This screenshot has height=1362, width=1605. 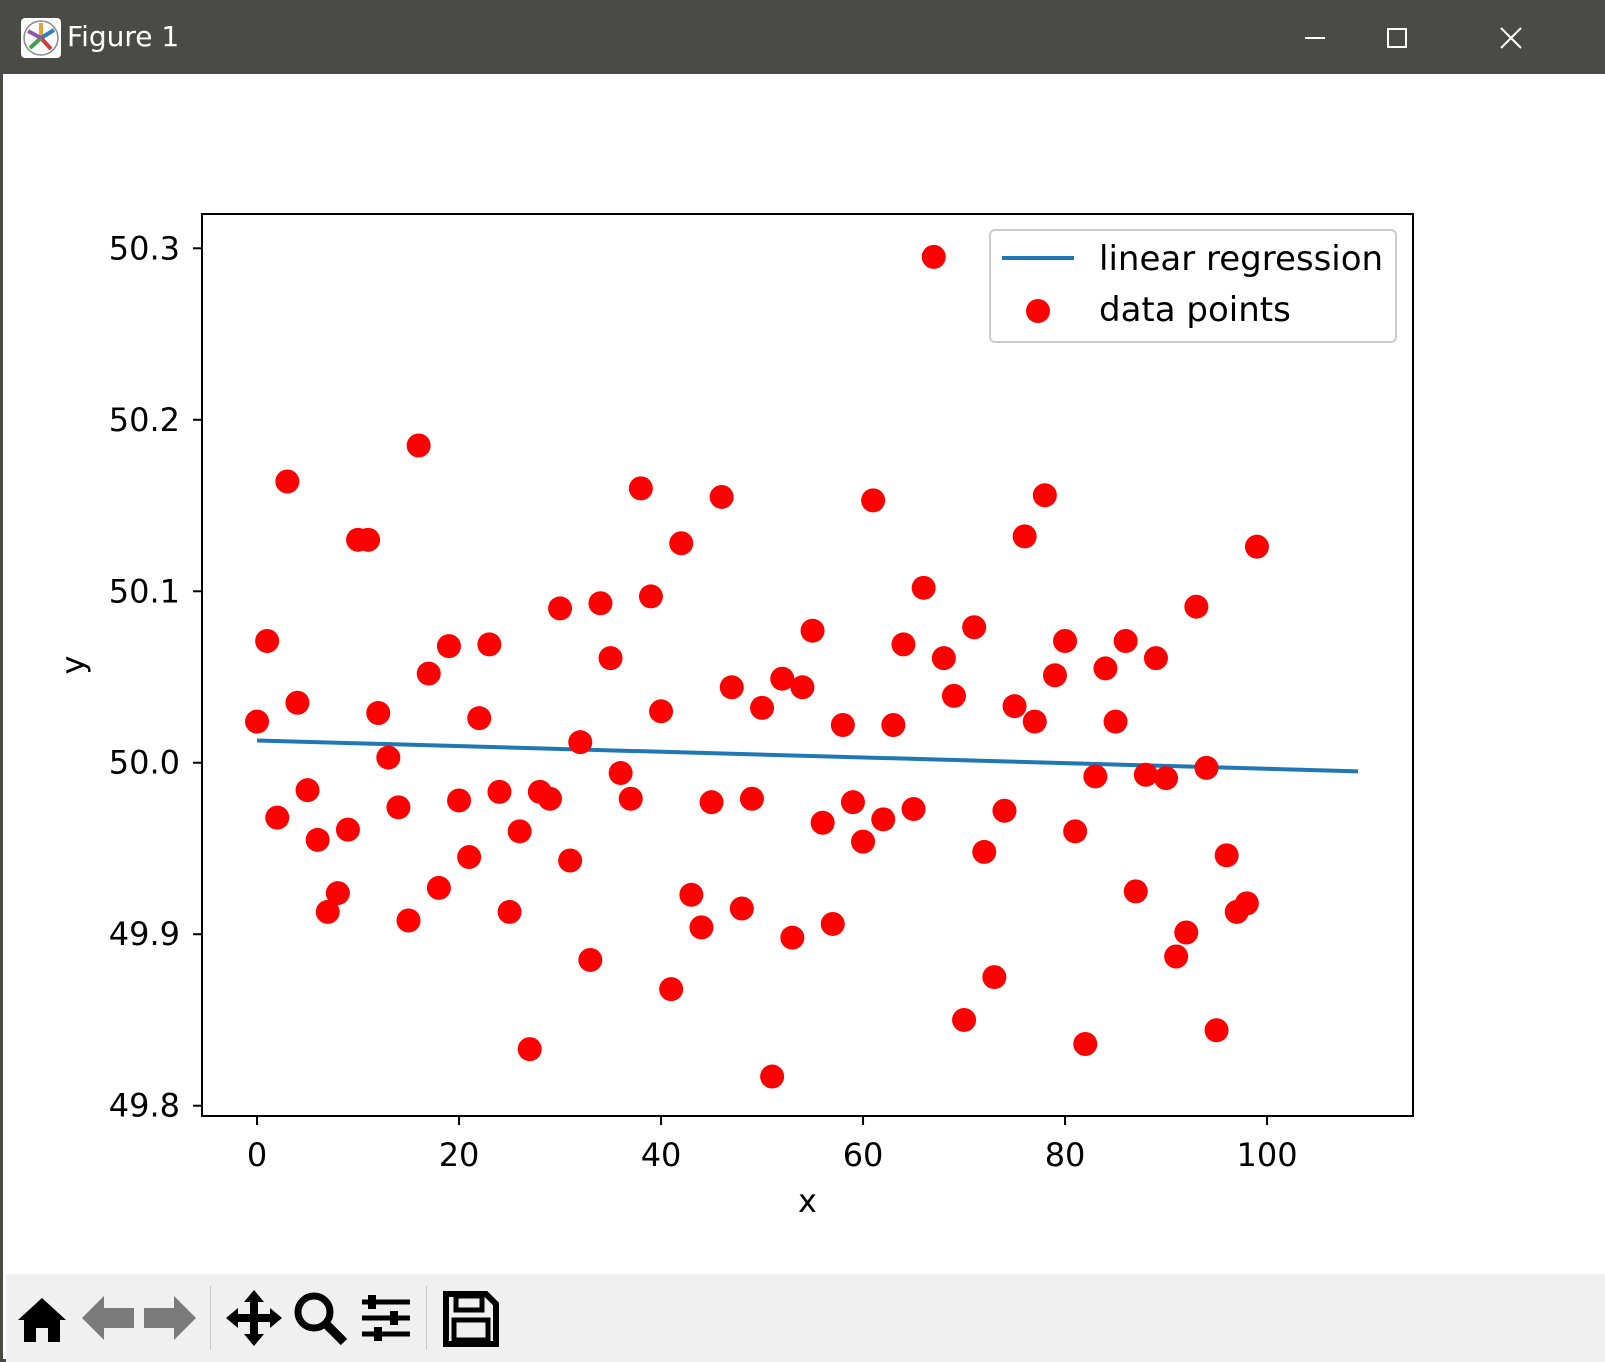 What do you see at coordinates (805, 1318) in the screenshot?
I see `navigation-toolbar` at bounding box center [805, 1318].